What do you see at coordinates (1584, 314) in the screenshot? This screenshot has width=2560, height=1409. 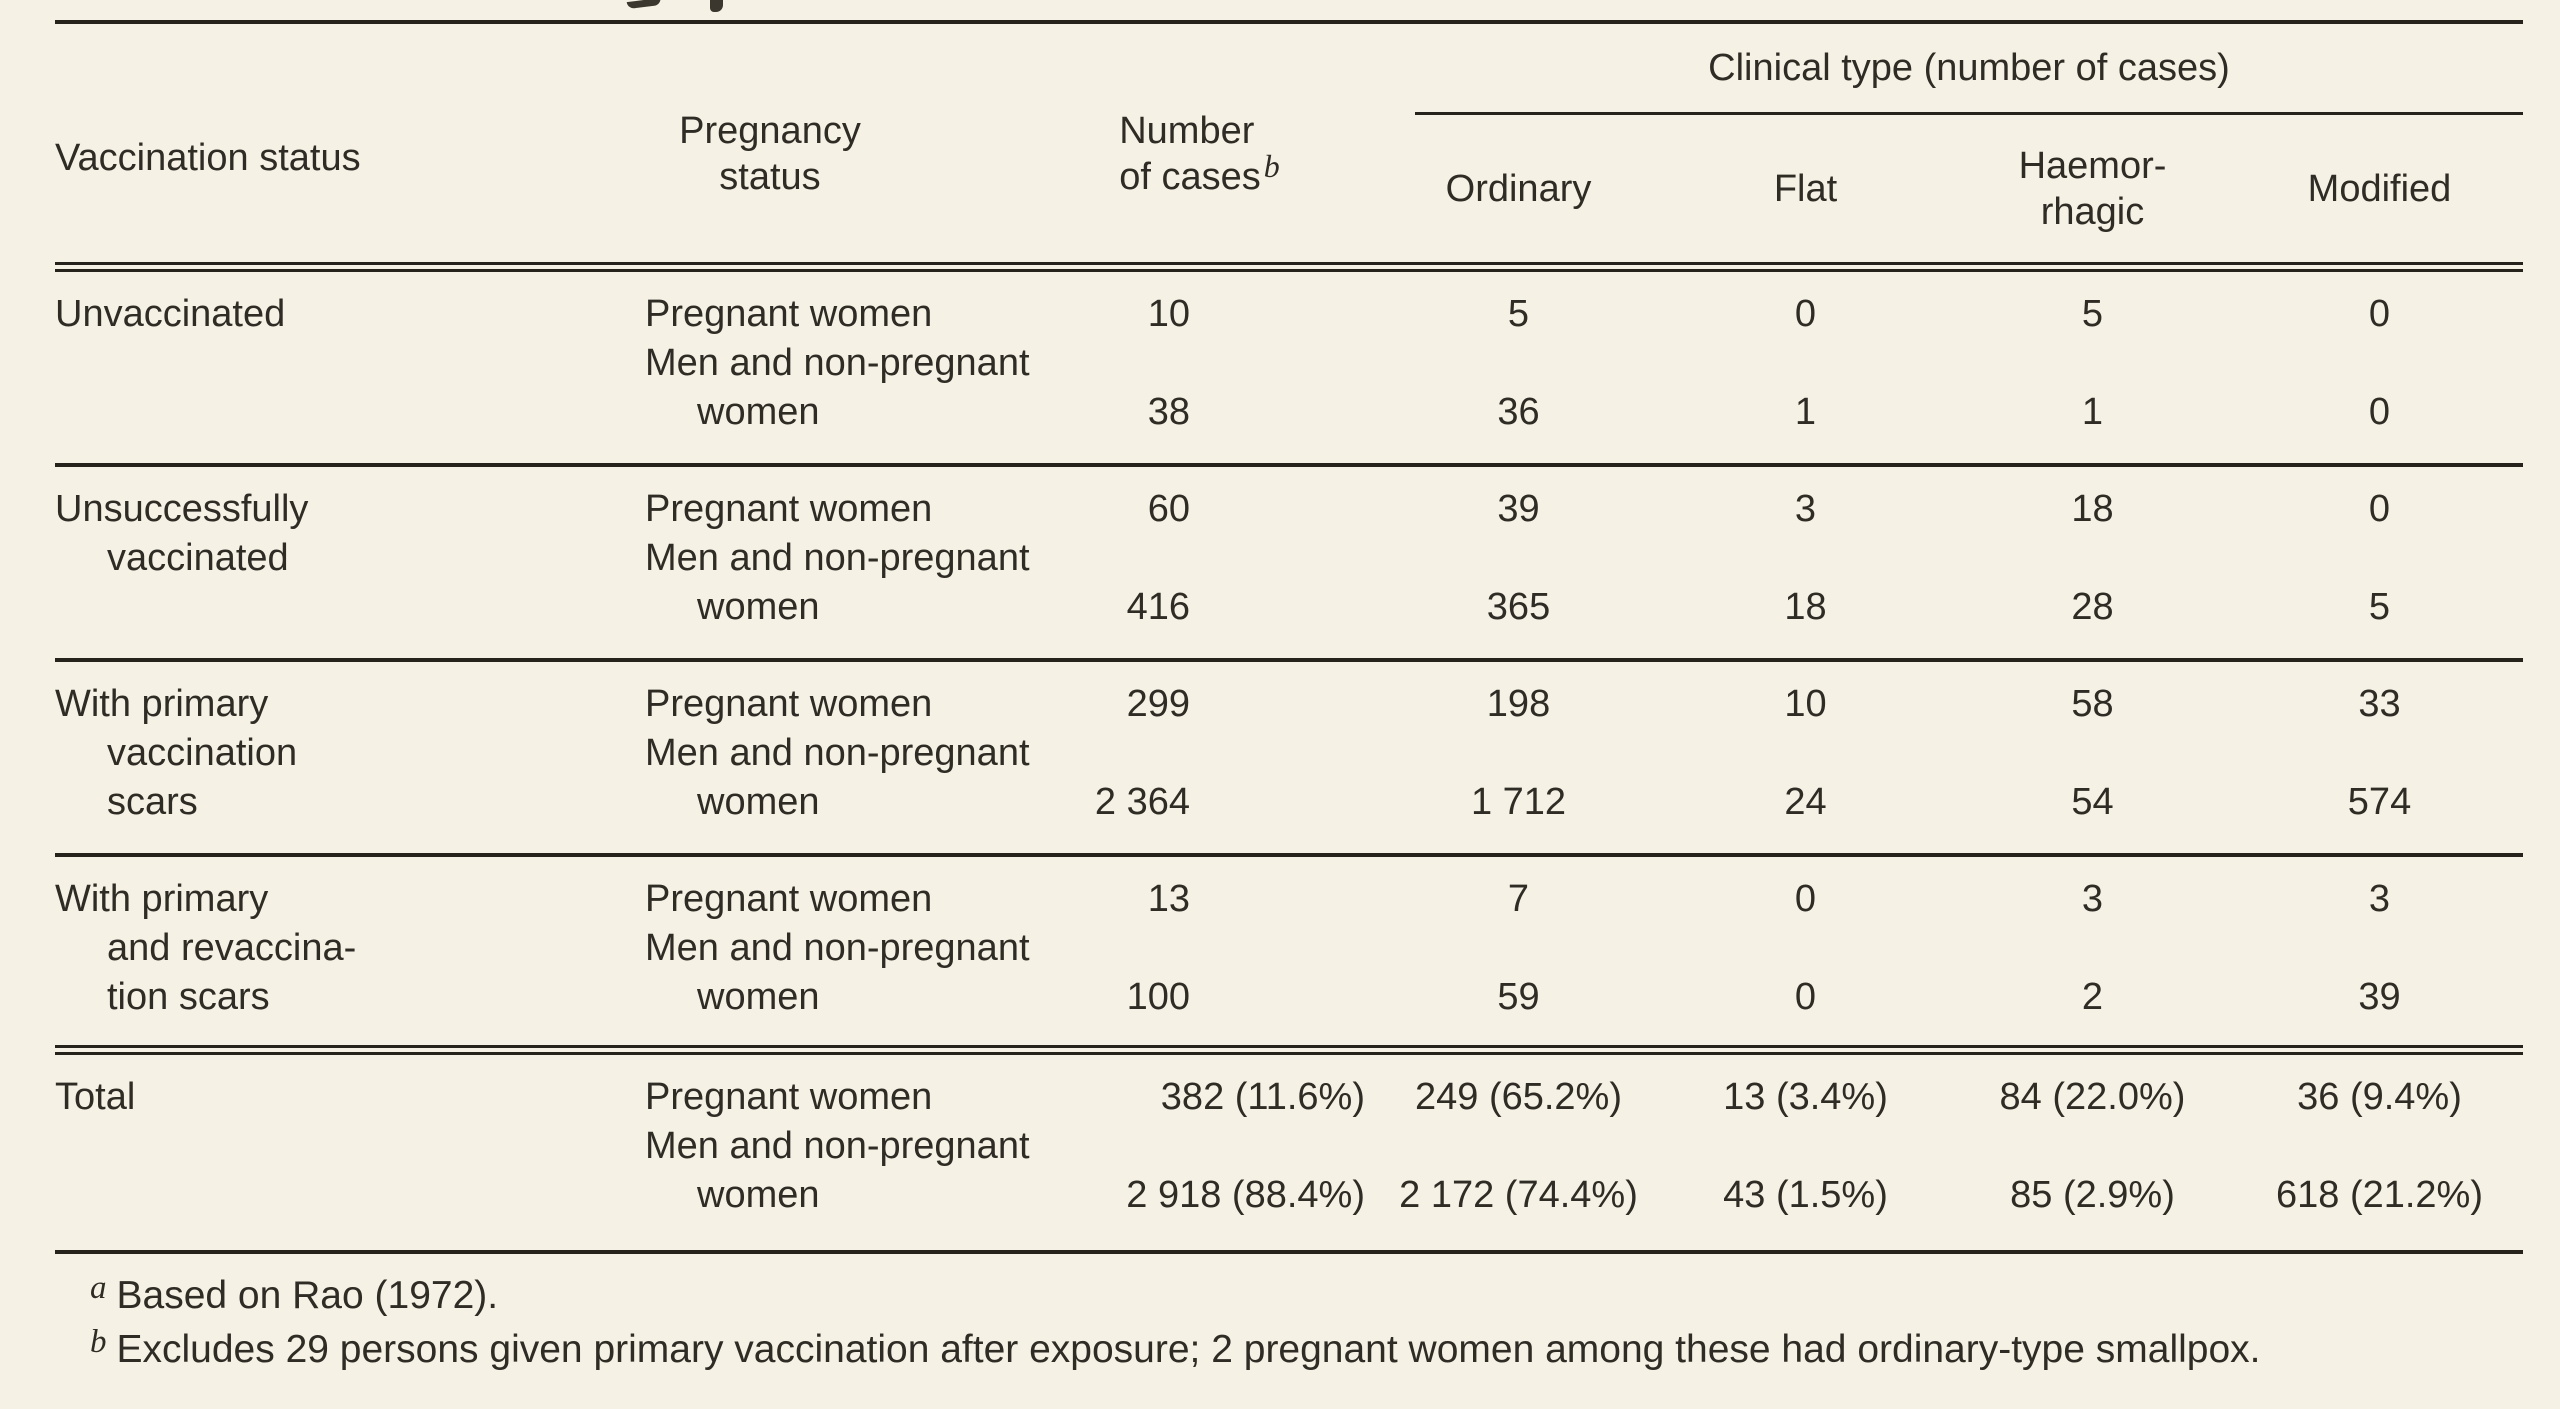 I see `subrow-pregnant: Pregnant women 10 5 0 5 0` at bounding box center [1584, 314].